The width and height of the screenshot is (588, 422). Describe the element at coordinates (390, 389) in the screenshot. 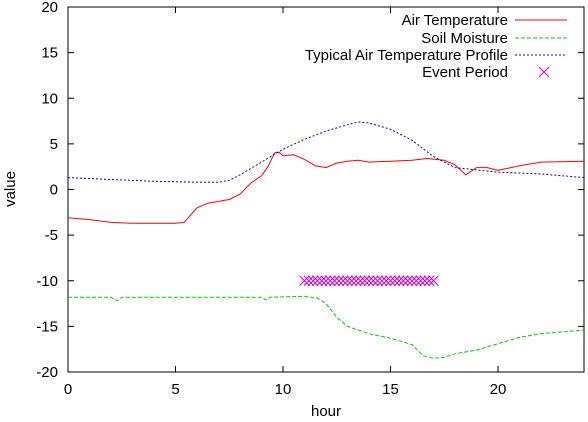

I see `x-tick-label: 15` at that location.